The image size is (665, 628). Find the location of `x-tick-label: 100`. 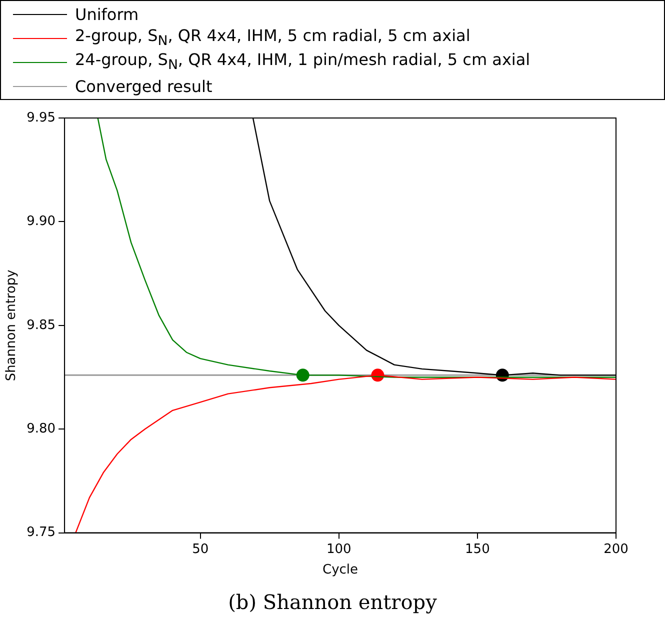

x-tick-label: 100 is located at coordinates (339, 549).